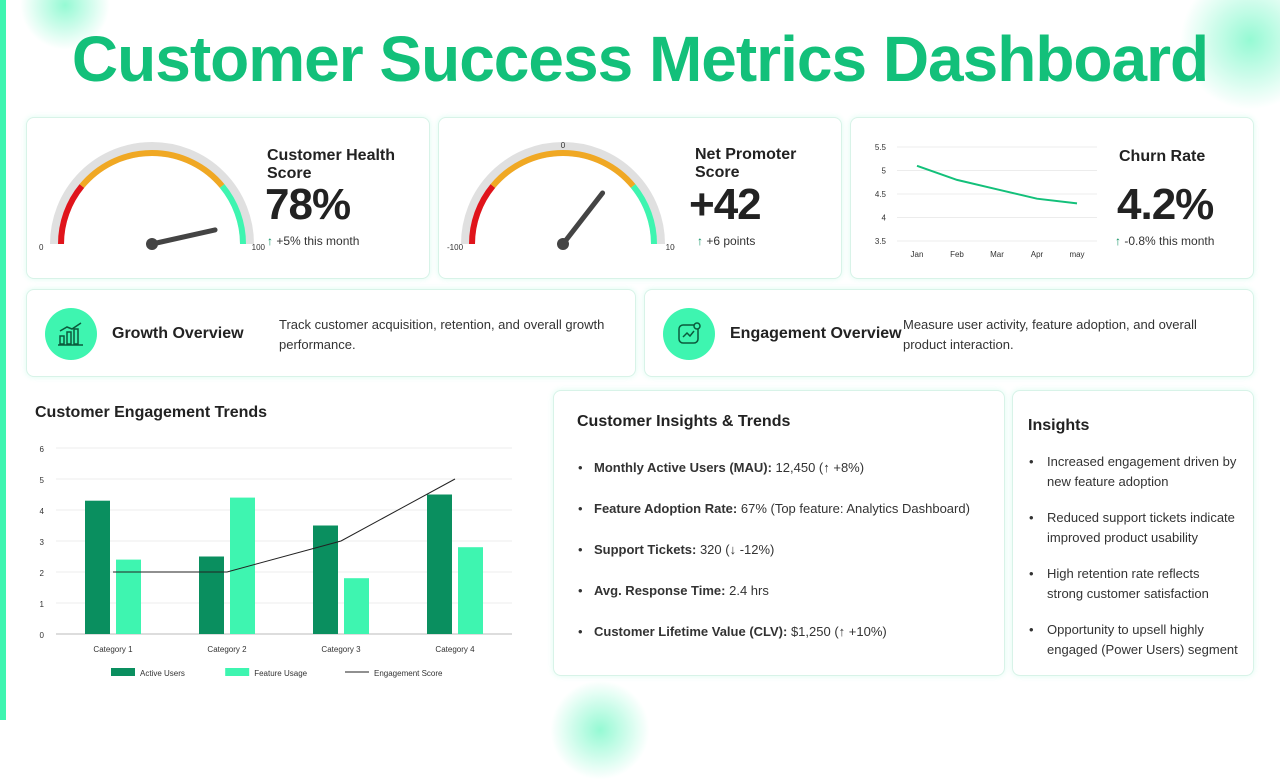  Describe the element at coordinates (3, 360) in the screenshot. I see `left-accent-strip` at that location.